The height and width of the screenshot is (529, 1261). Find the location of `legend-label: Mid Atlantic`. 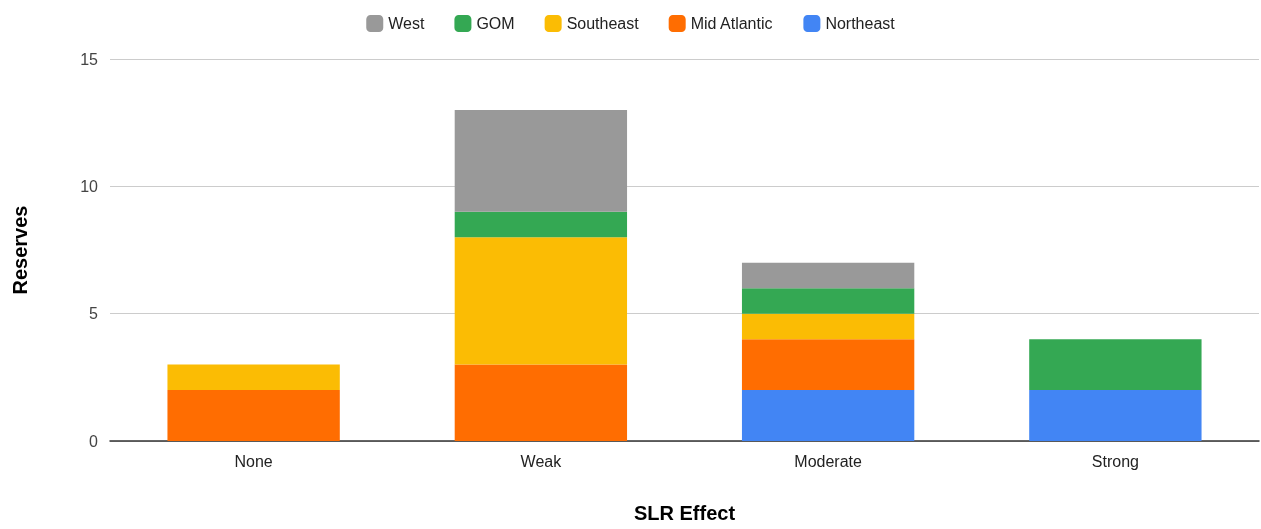

legend-label: Mid Atlantic is located at coordinates (731, 23).